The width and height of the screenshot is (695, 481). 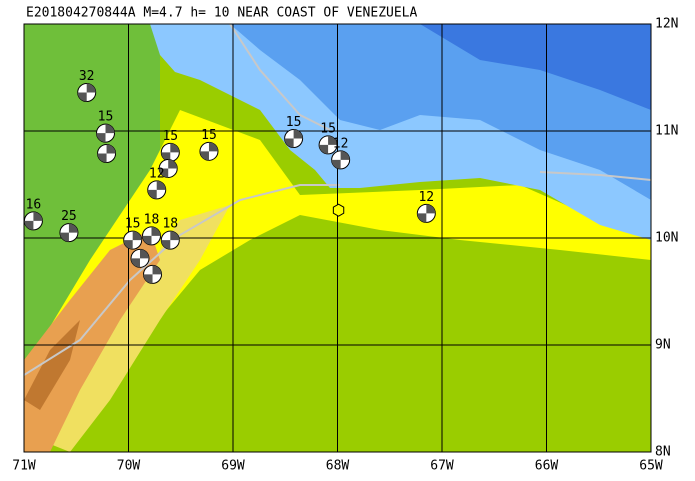 What do you see at coordinates (663, 345) in the screenshot?
I see `y-tick-label: 9N` at bounding box center [663, 345].